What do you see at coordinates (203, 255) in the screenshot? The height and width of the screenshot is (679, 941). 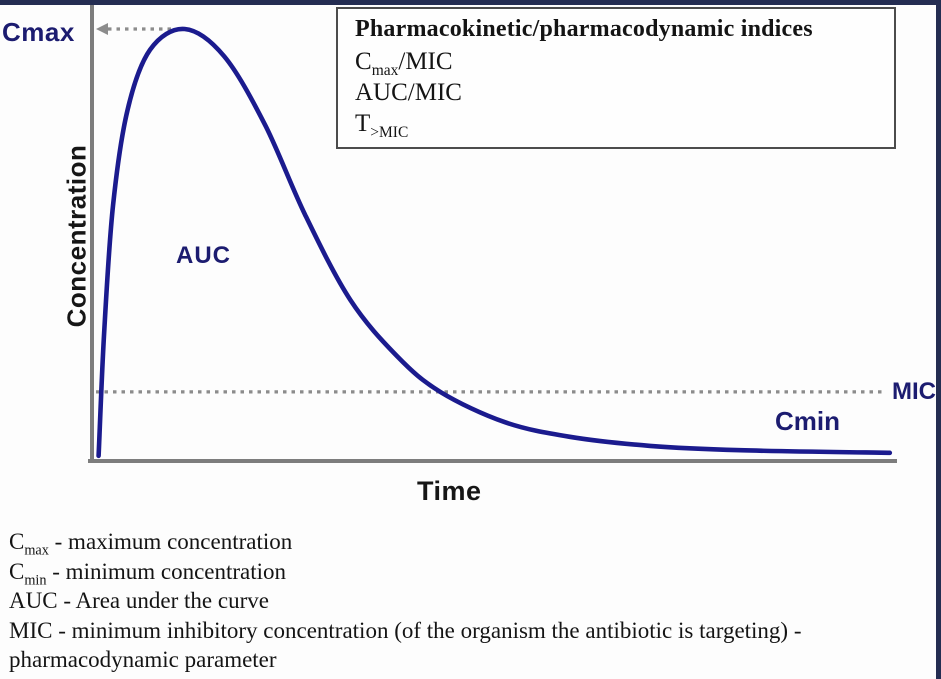 I see `auc-label: AUC` at bounding box center [203, 255].